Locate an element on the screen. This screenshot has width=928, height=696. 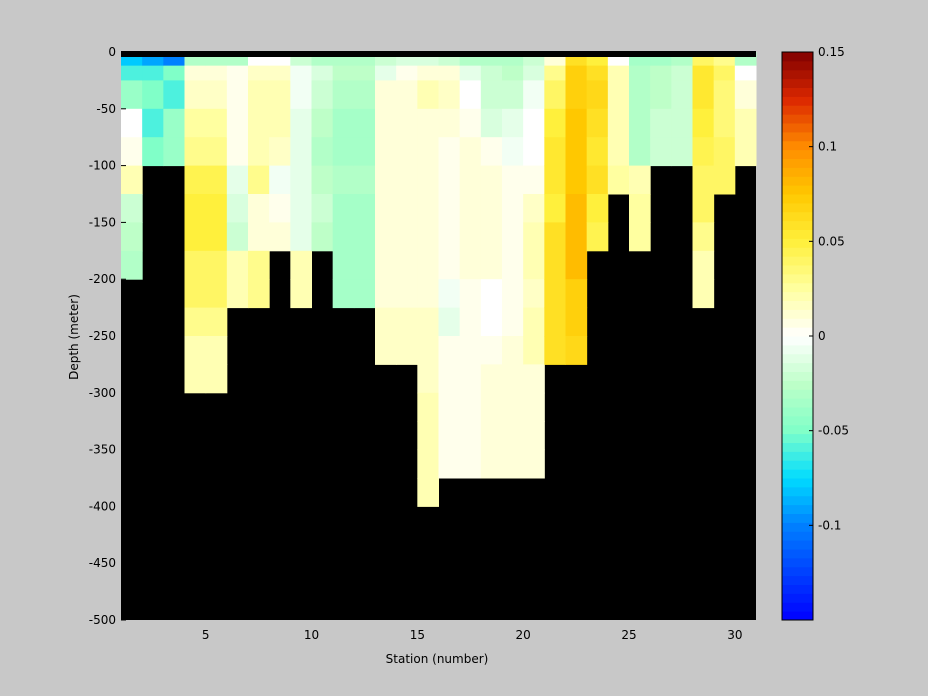
colorbar-tick-label: 0.05 is located at coordinates (831, 241).